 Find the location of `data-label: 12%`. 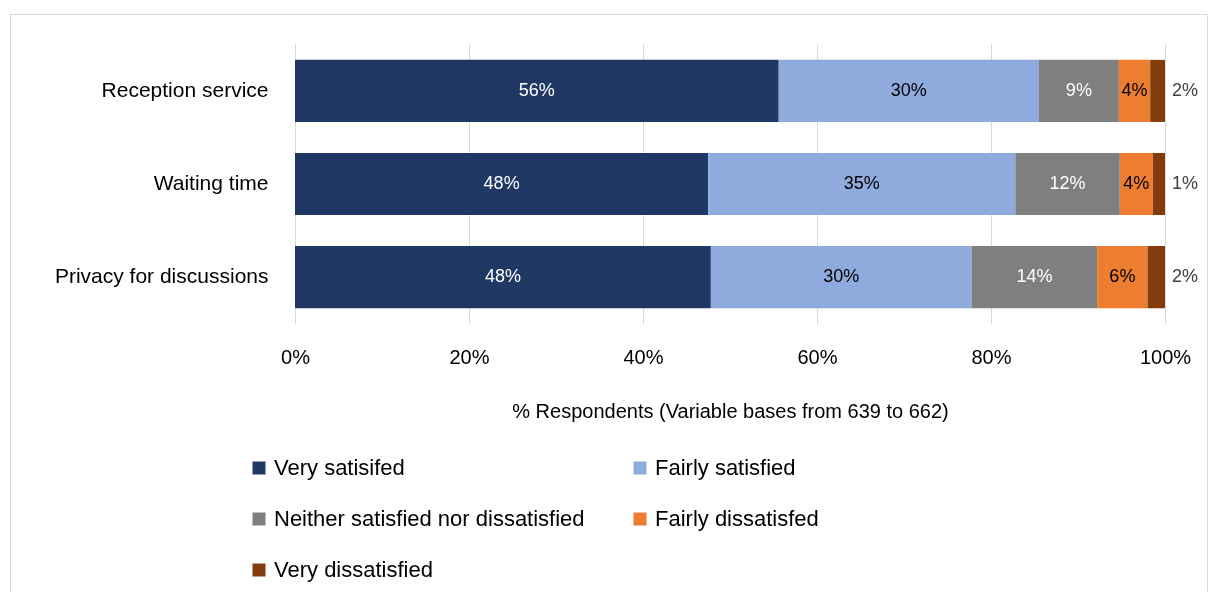

data-label: 12% is located at coordinates (1067, 183).